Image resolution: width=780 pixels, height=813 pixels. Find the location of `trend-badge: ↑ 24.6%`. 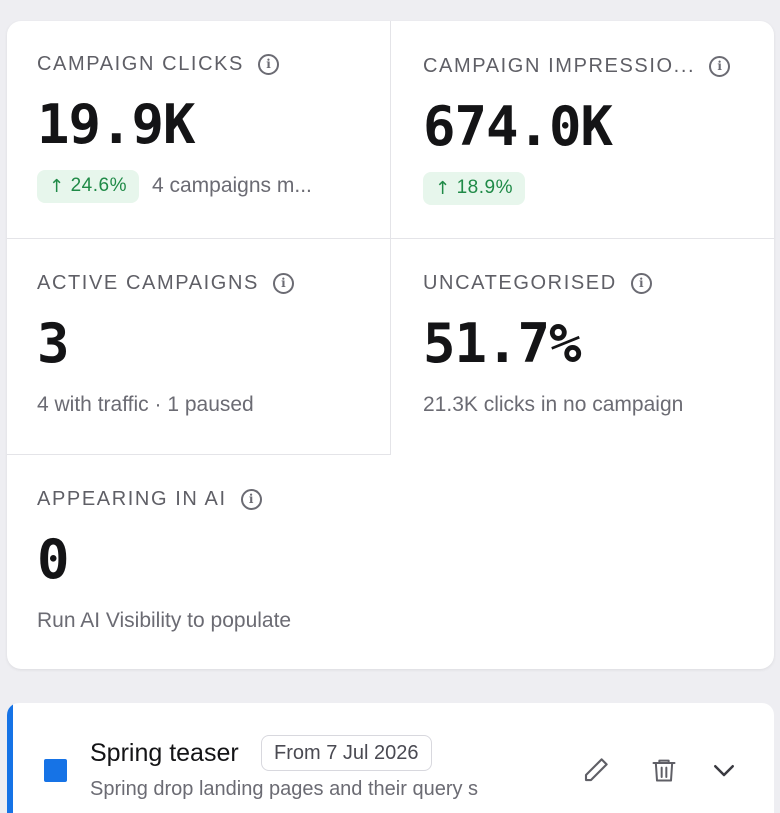

trend-badge: ↑ 24.6% is located at coordinates (88, 186).